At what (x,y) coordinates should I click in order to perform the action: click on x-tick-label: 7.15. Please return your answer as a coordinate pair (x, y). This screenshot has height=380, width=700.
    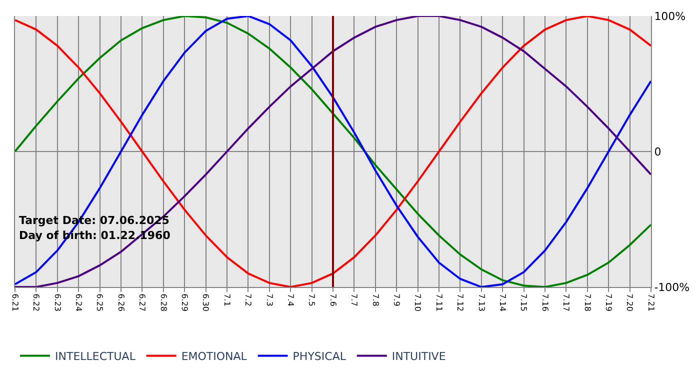
    Looking at the image, I should click on (523, 303).